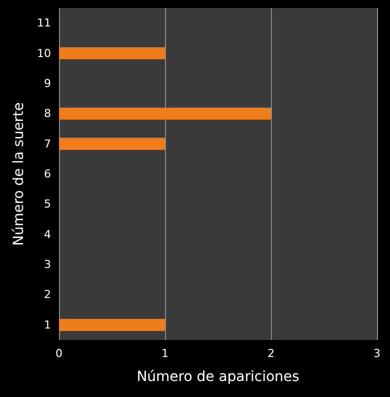 The image size is (390, 397). Describe the element at coordinates (47, 295) in the screenshot. I see `y-tick-label: 2` at that location.